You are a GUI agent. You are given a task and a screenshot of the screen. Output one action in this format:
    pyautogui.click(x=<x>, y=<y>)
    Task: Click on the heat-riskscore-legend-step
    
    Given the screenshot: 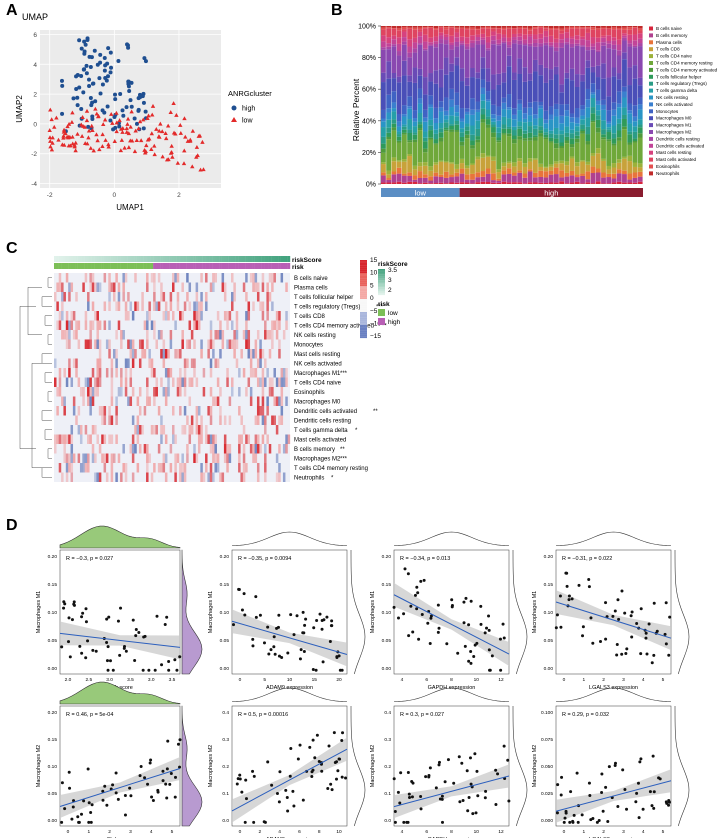 What is the action you would take?
    pyautogui.click(x=381, y=283)
    